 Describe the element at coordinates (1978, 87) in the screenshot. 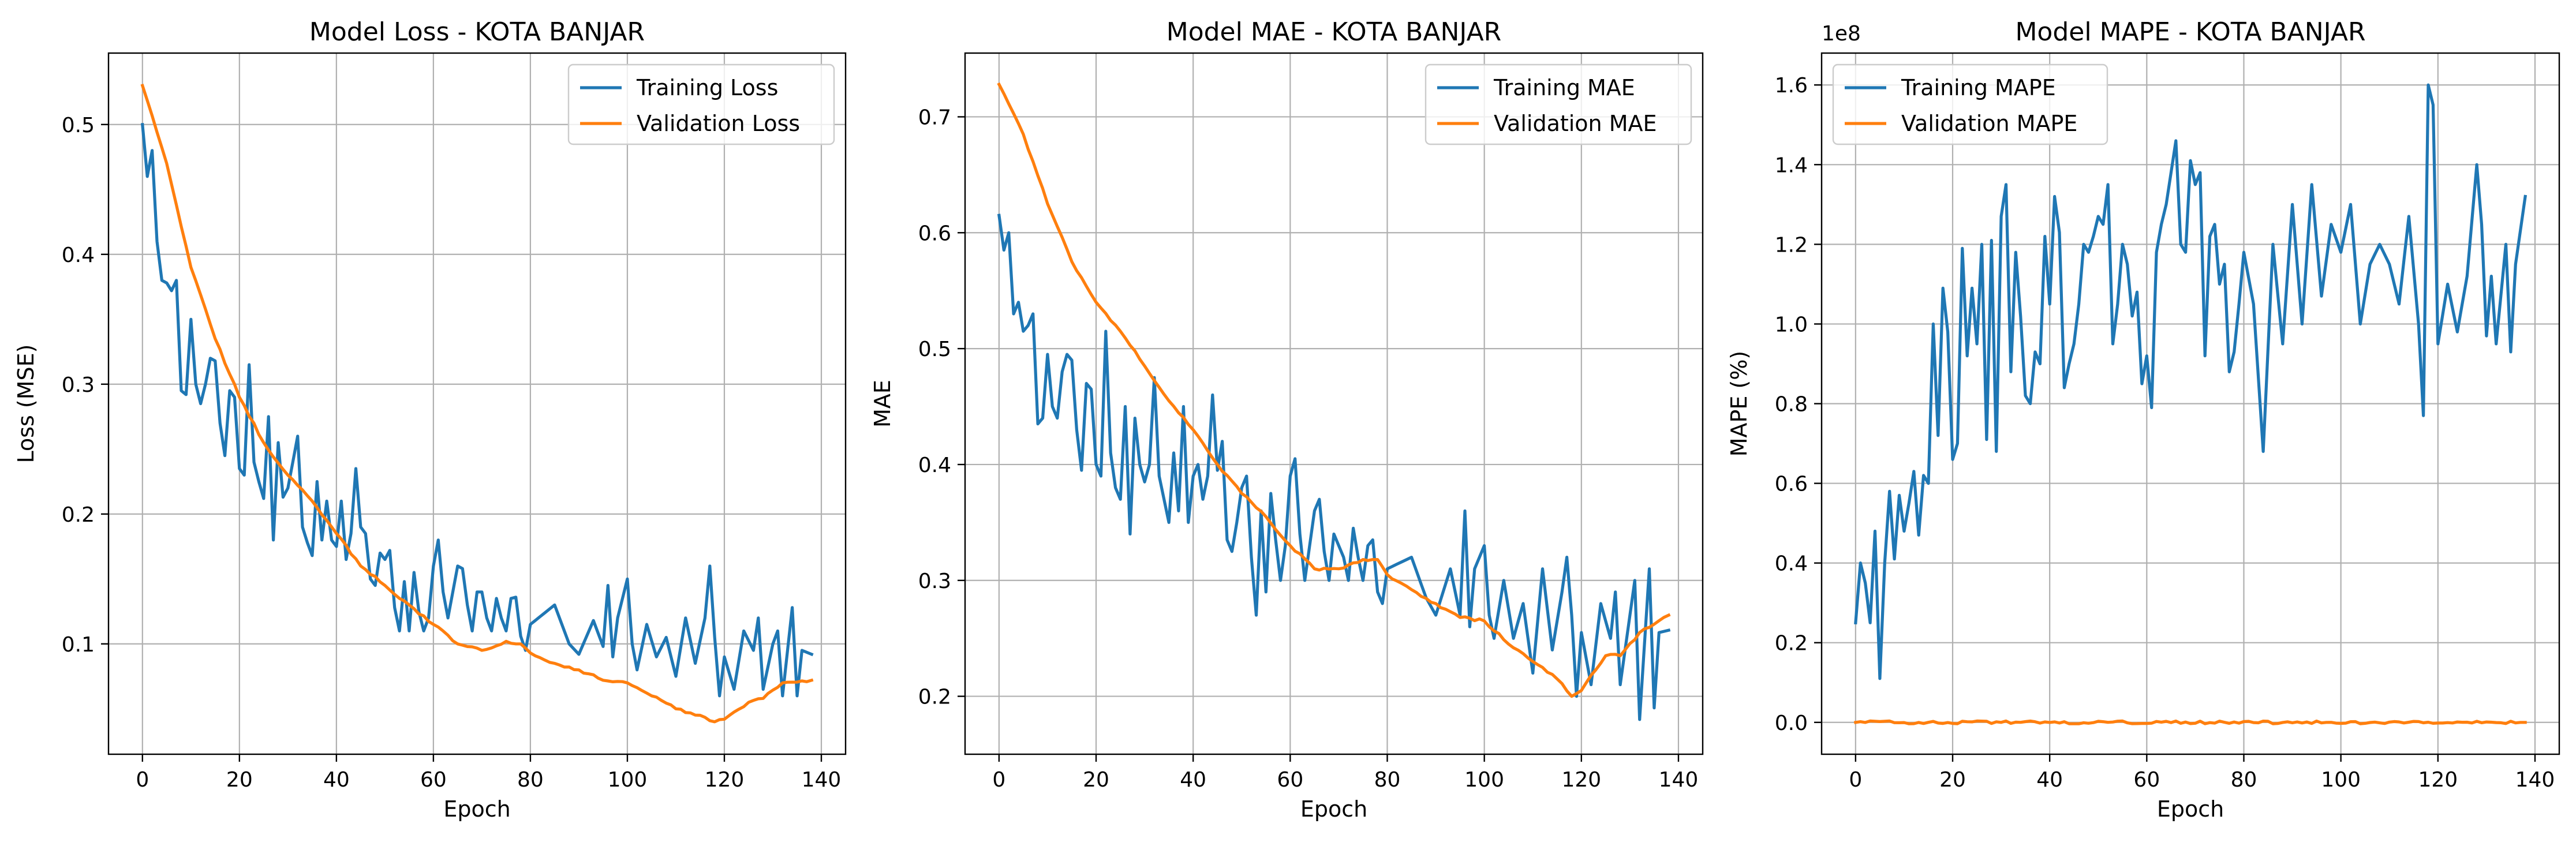

I see `legend-label: Training MAPE` at that location.